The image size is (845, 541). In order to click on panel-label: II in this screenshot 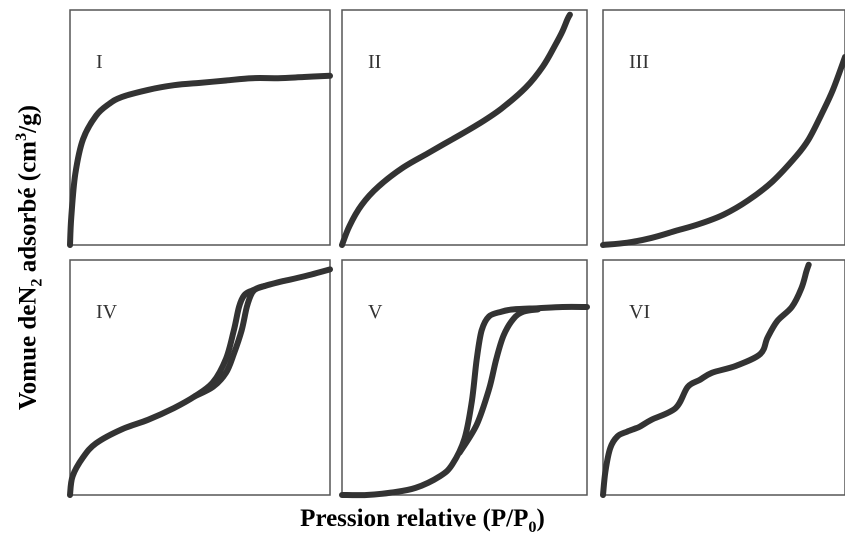, I will do `click(374, 62)`.